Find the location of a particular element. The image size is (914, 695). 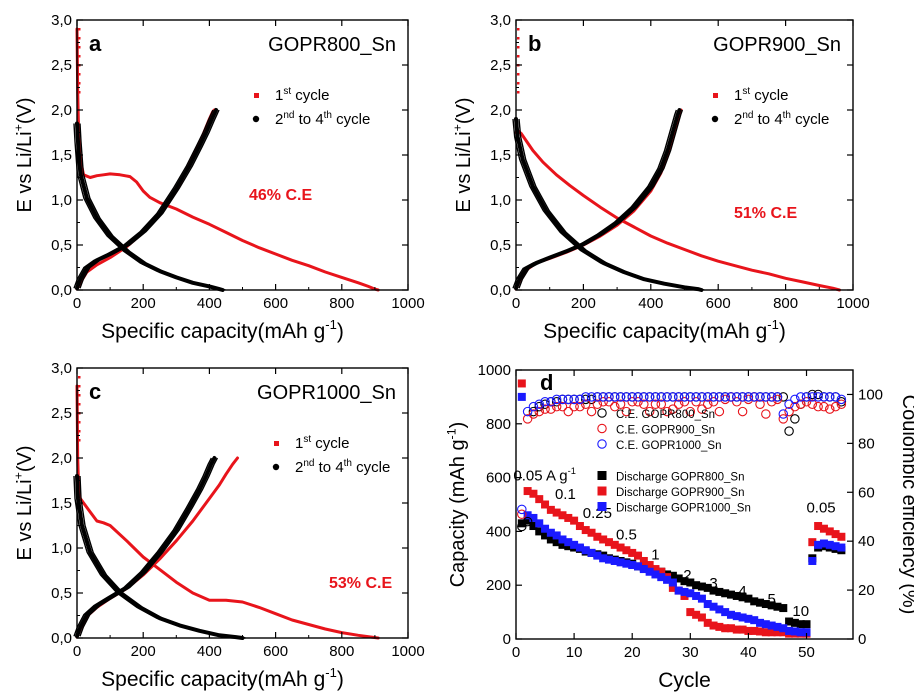

x-tick-label: 600 is located at coordinates (275, 303).